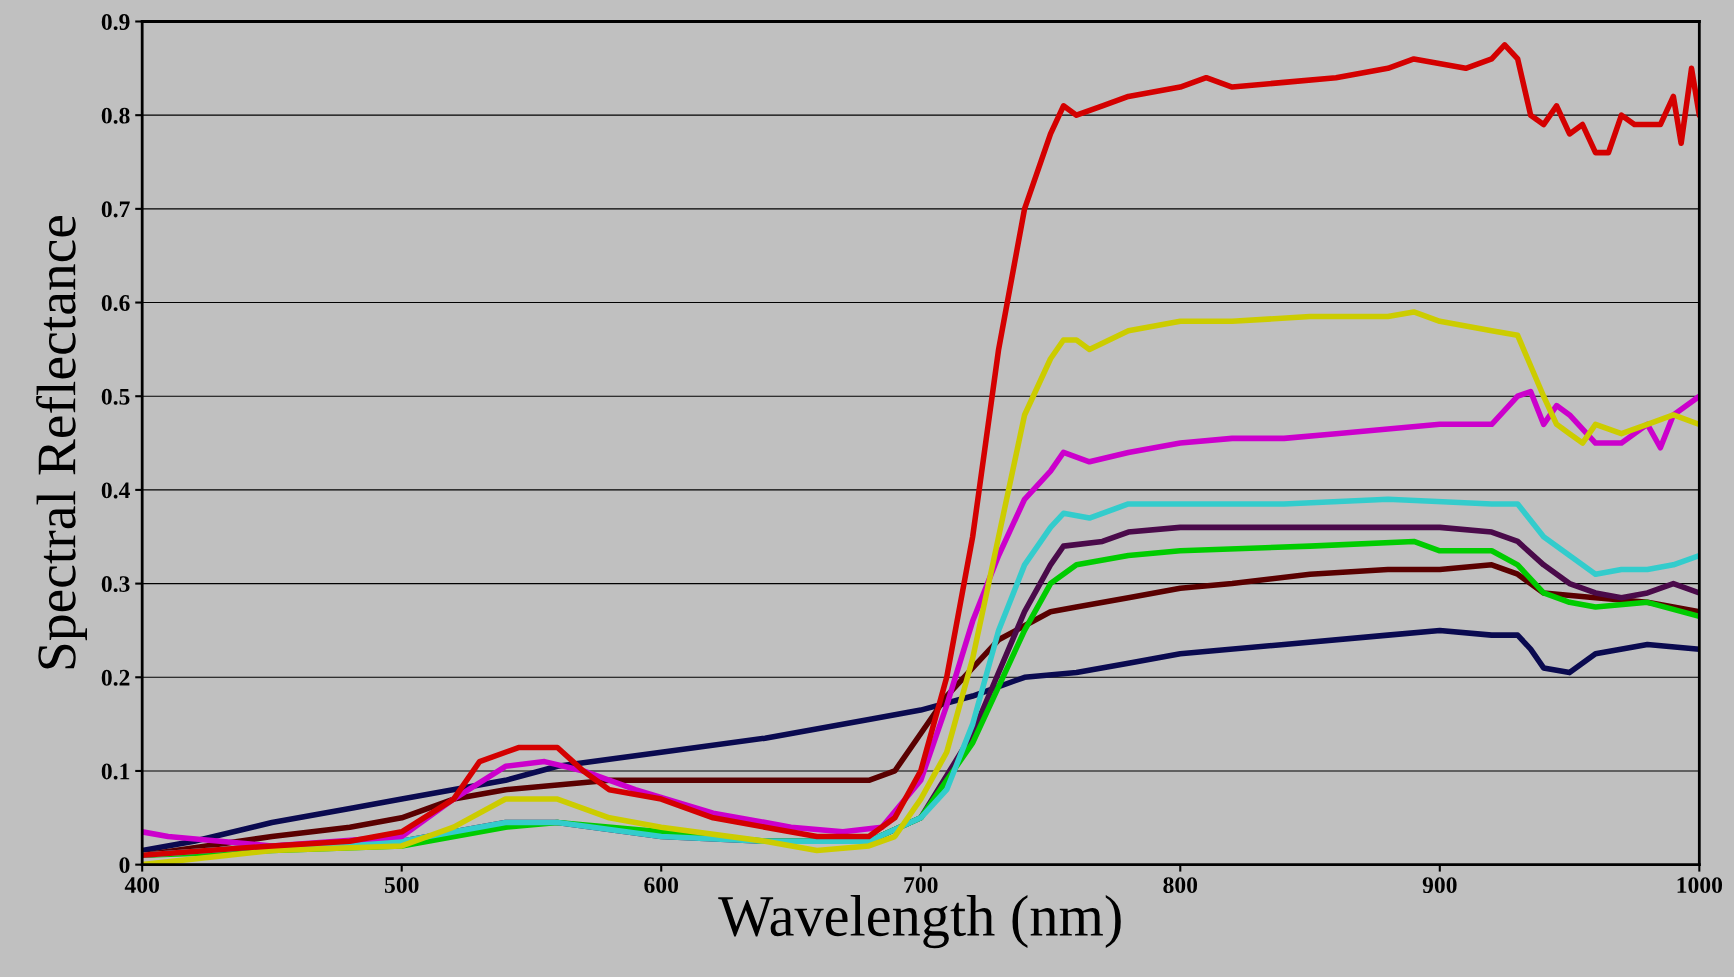  What do you see at coordinates (115, 677) in the screenshot?
I see `y-tick-label: 0.2` at bounding box center [115, 677].